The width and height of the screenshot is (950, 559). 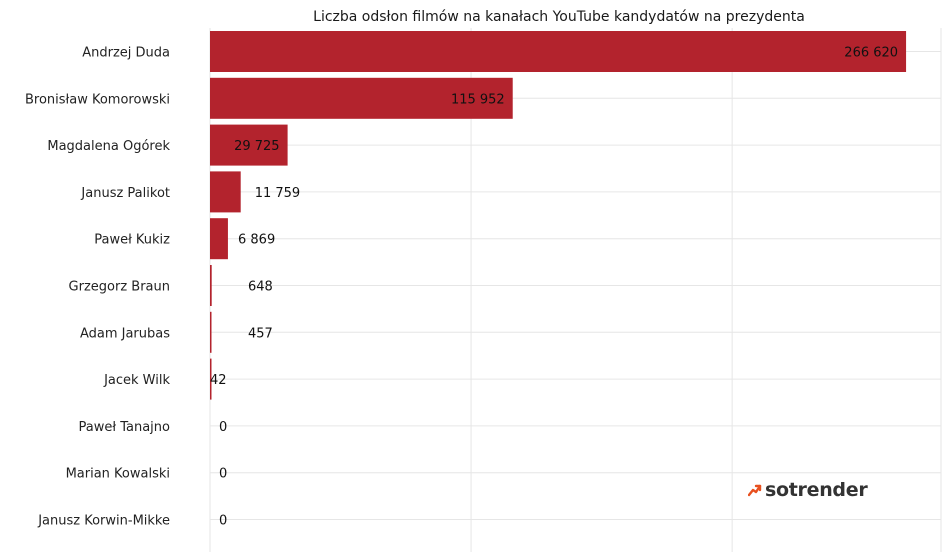 I want to click on category-label: Janusz Korwin-Mikke, so click(x=103, y=521).